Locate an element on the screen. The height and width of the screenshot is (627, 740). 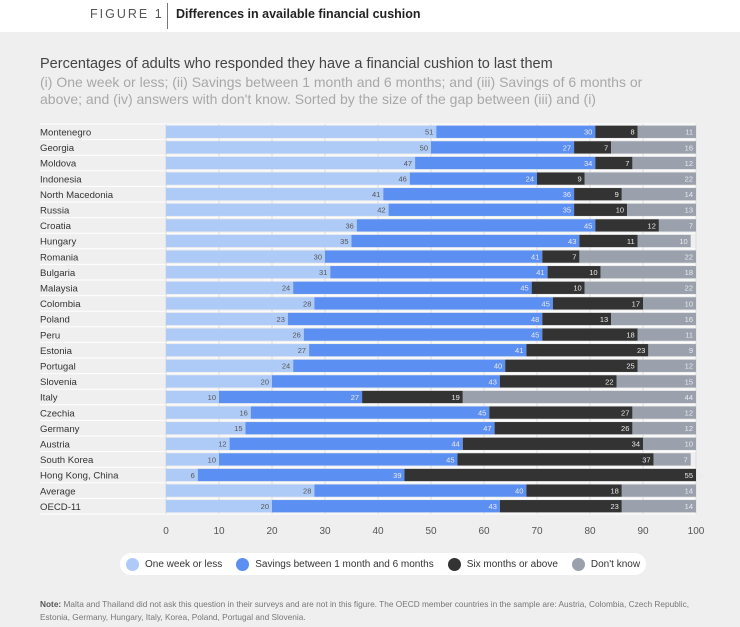
category-label: Peru is located at coordinates (50, 335).